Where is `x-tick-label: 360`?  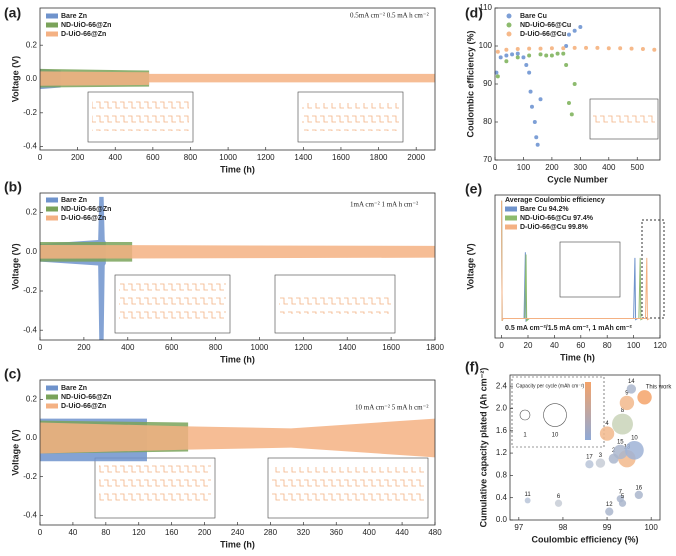
x-tick-label: 360 is located at coordinates (337, 532).